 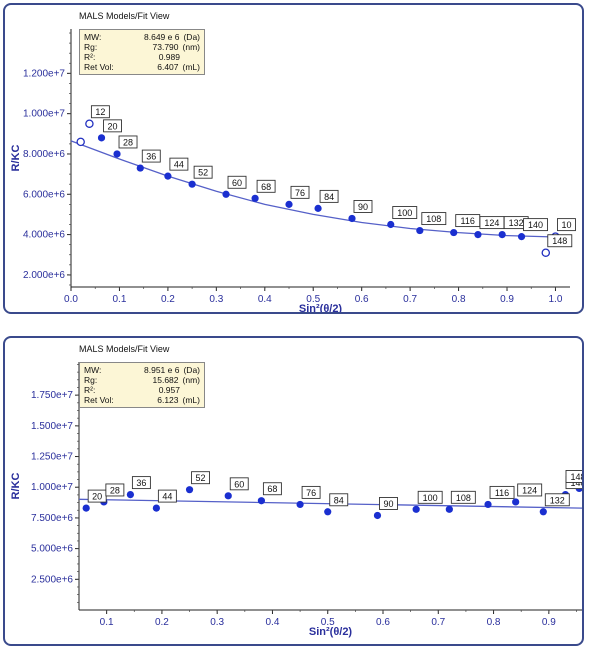 What do you see at coordinates (52, 549) in the screenshot?
I see `y-tick-label: 5.000e+6` at bounding box center [52, 549].